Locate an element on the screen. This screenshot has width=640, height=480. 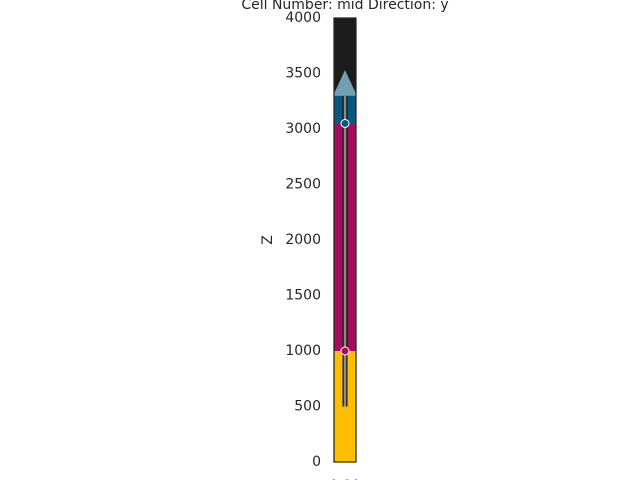
x-tick-label: 0.00 is located at coordinates (344, 479).